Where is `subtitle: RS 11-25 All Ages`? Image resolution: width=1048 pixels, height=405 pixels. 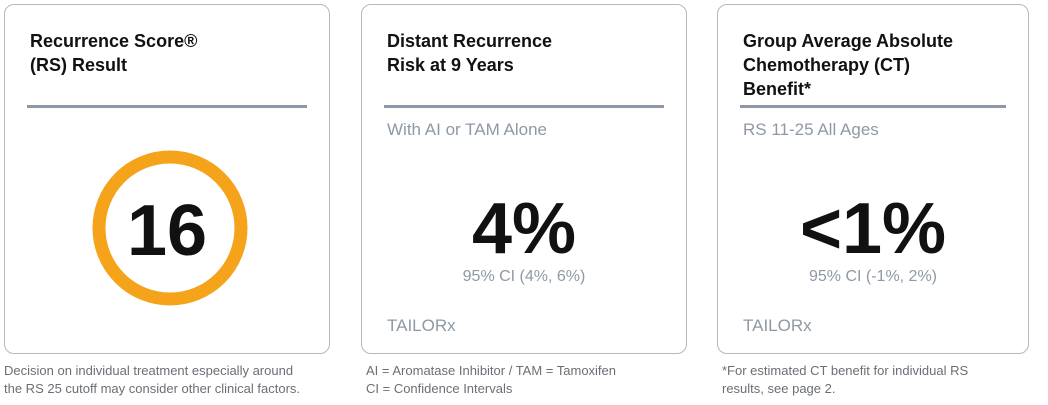 subtitle: RS 11-25 All Ages is located at coordinates (811, 129).